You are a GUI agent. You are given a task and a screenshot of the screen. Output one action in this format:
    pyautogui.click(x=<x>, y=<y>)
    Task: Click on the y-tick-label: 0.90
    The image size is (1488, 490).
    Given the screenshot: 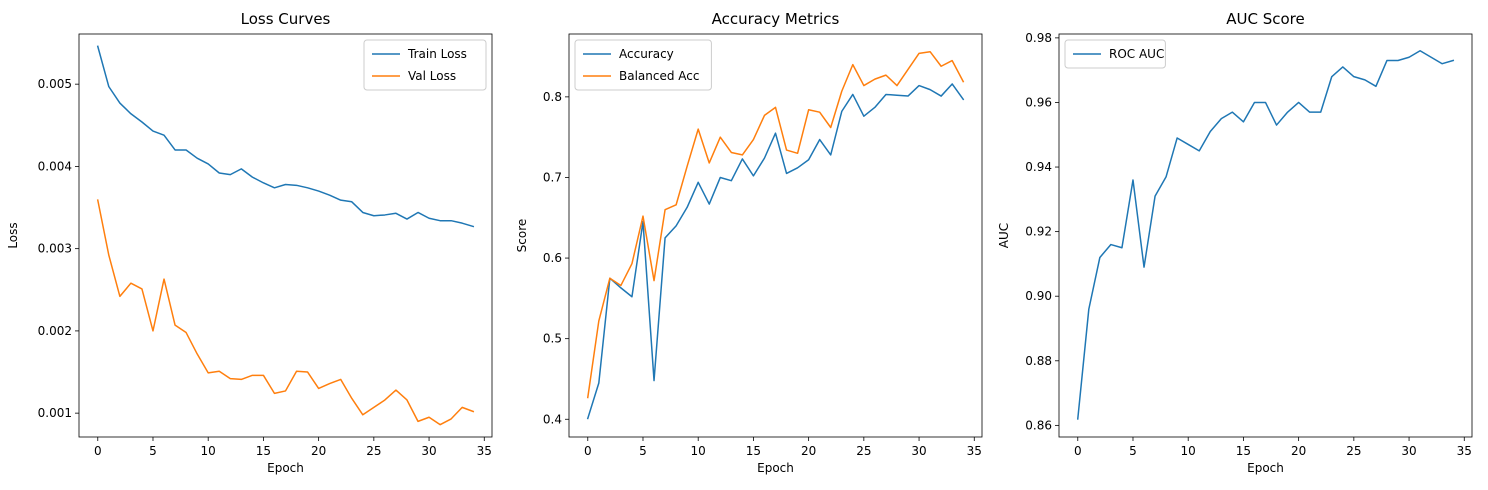 What is the action you would take?
    pyautogui.click(x=1038, y=296)
    